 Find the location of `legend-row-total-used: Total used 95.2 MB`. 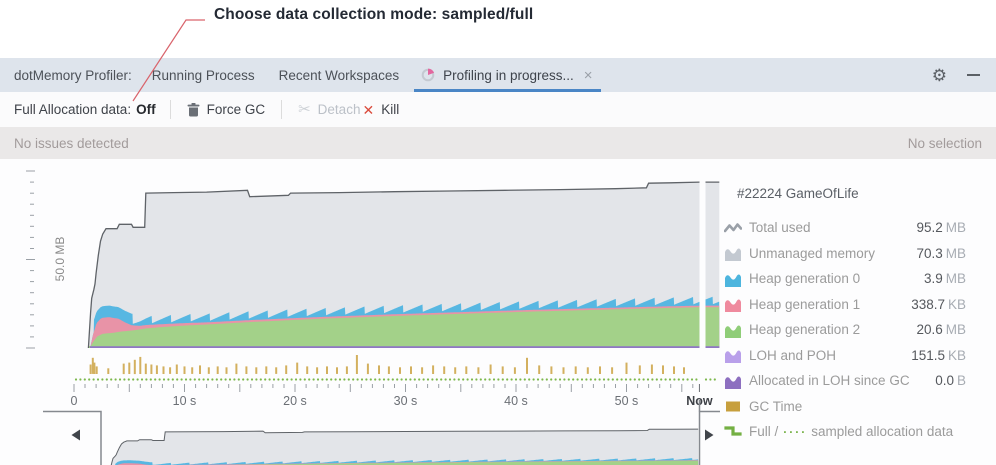

legend-row-total-used: Total used 95.2 MB is located at coordinates (853, 228).